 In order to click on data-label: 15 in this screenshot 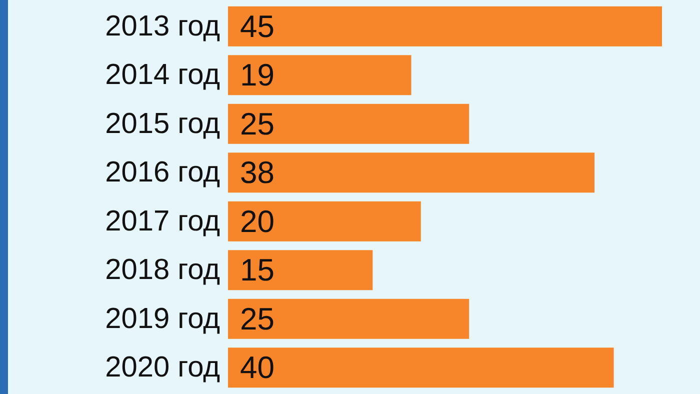, I will do `click(257, 270)`.